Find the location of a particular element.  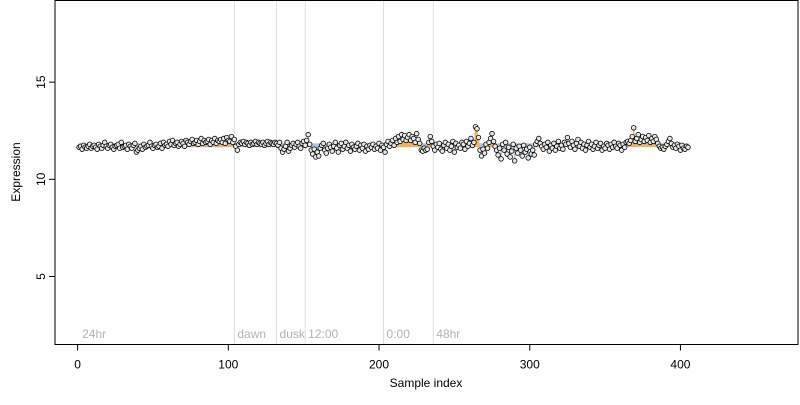

region-label: dusk is located at coordinates (293, 334).